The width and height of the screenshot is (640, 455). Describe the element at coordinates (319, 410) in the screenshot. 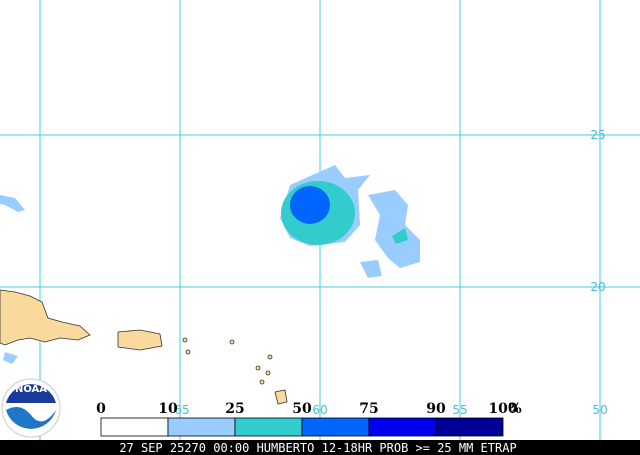

I see `longitude-label: 60` at that location.